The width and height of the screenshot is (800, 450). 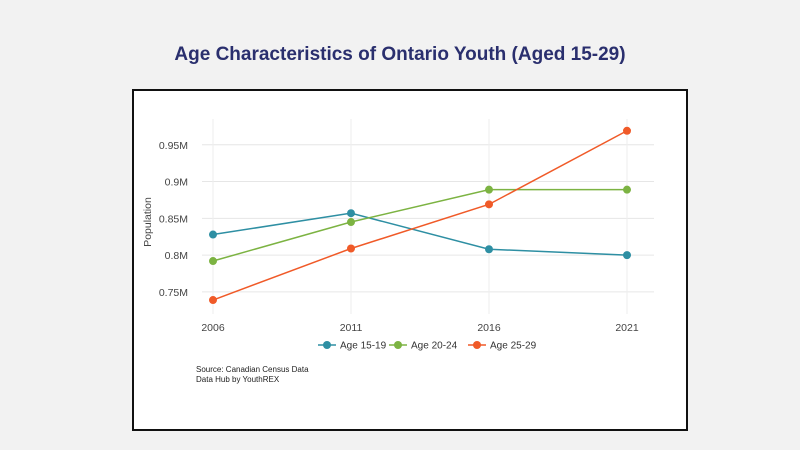 I want to click on x-tick-label: 2016, so click(x=489, y=328).